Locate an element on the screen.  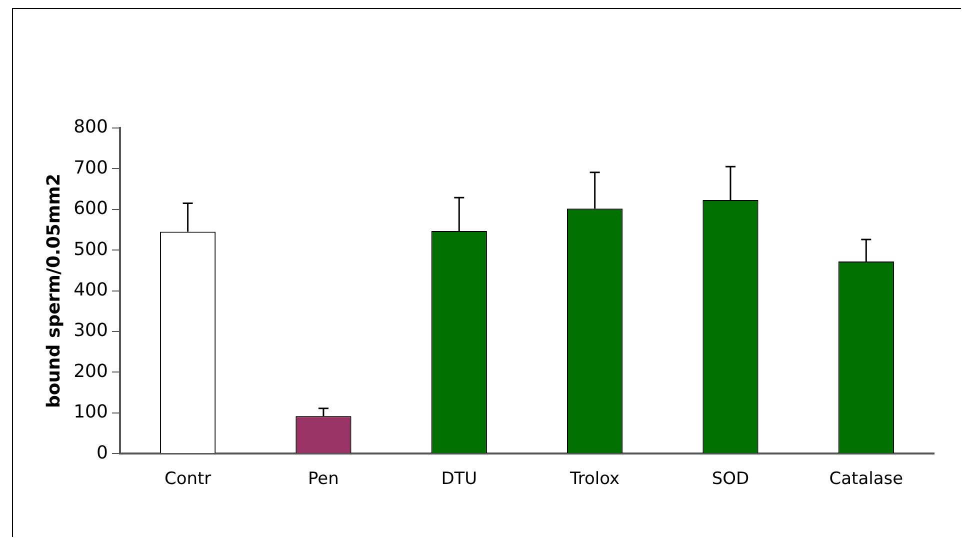
y-tick-label: 400 is located at coordinates (91, 289).